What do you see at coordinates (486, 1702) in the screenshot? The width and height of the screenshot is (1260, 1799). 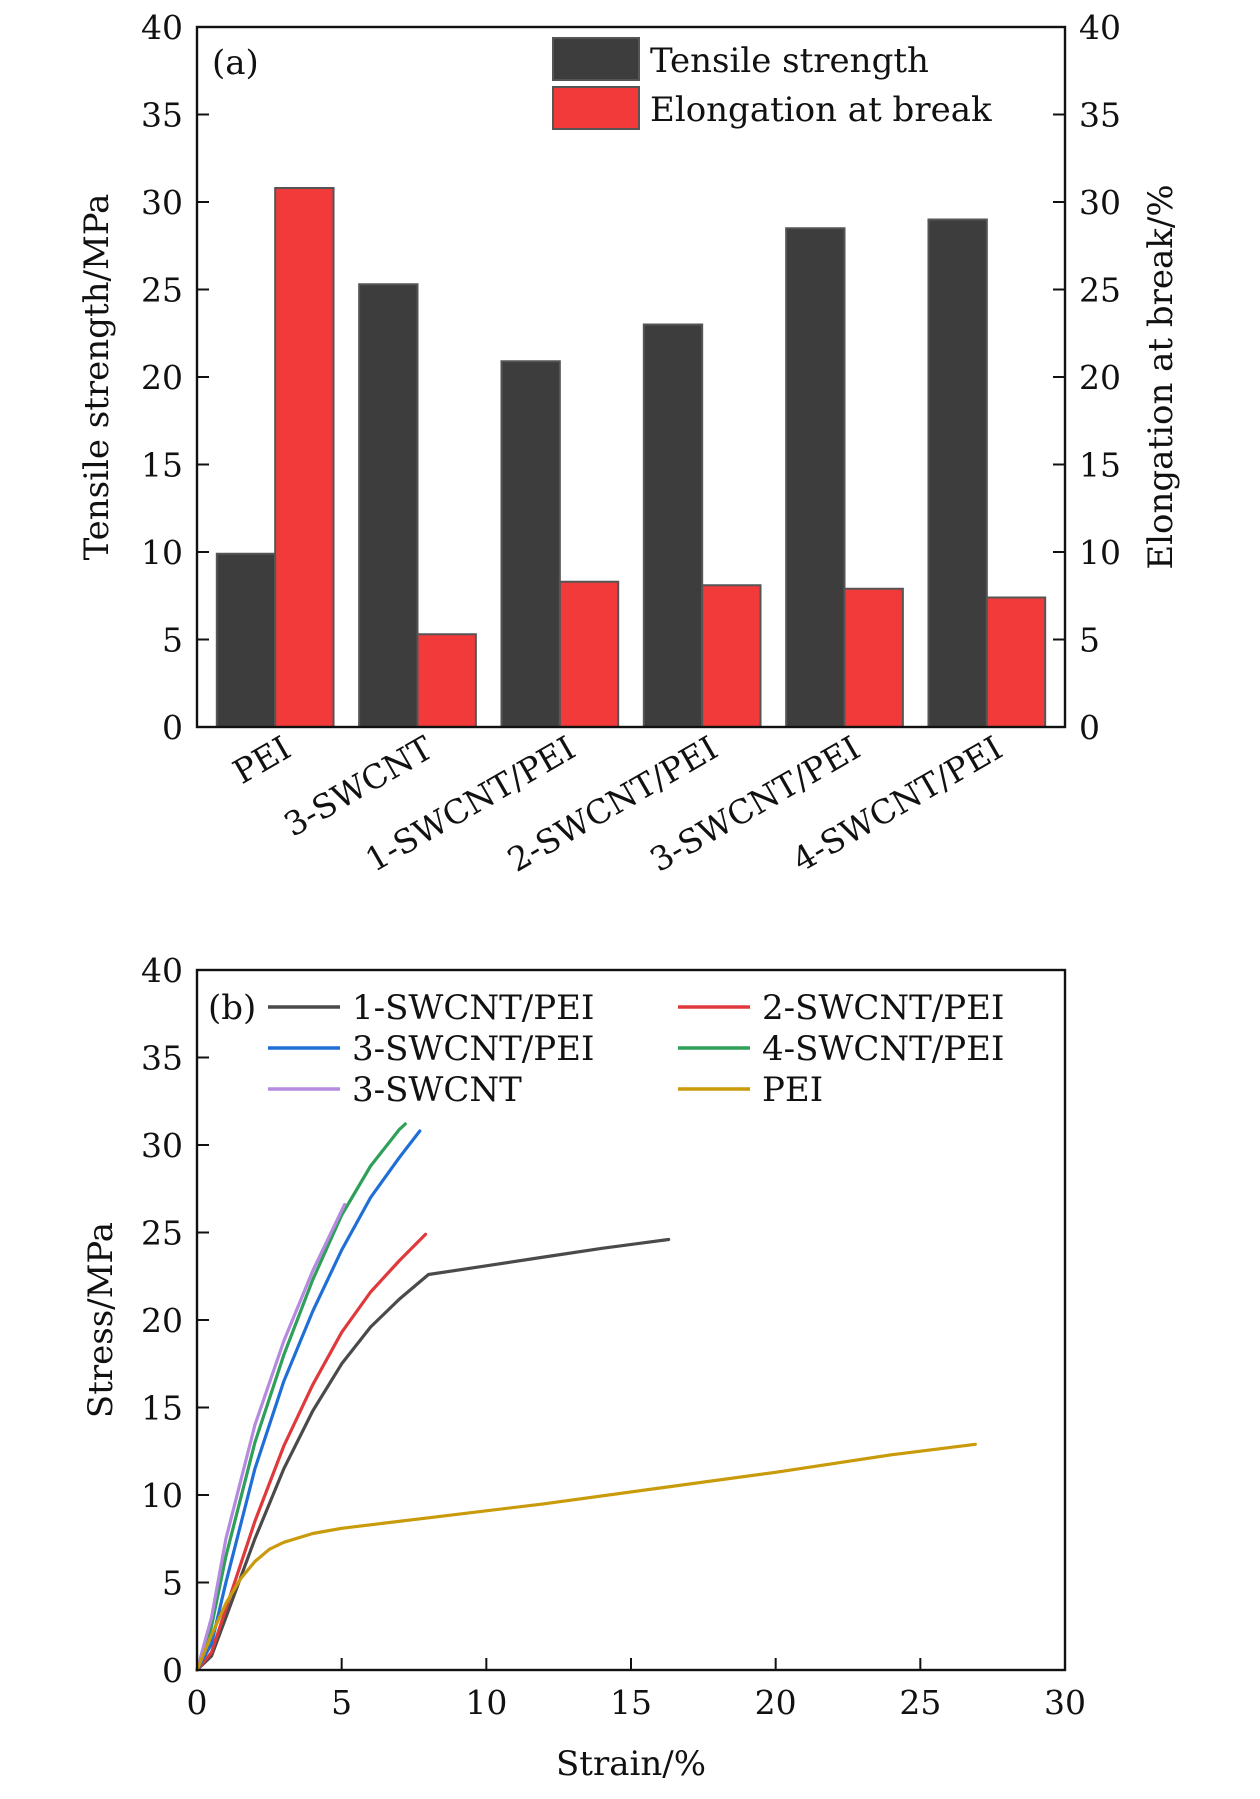 I see `b-x-tick-label-10: 10` at bounding box center [486, 1702].